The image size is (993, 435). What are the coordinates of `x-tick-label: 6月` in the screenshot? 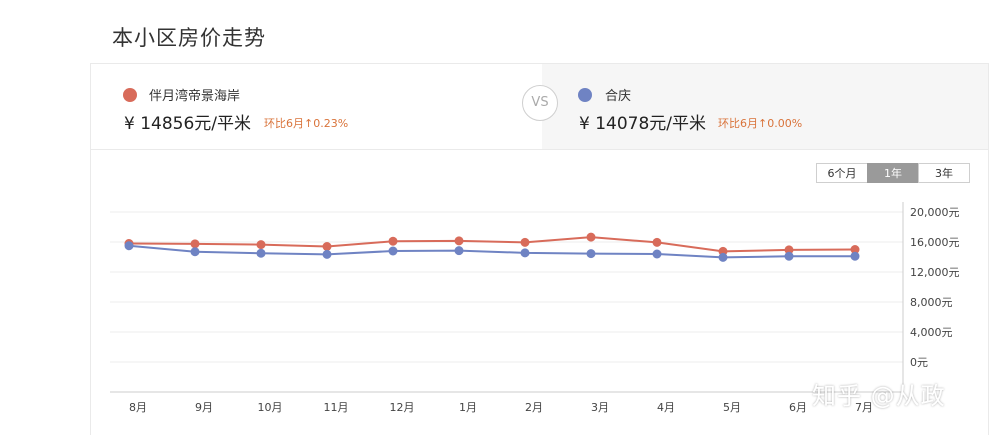 It's located at (798, 407).